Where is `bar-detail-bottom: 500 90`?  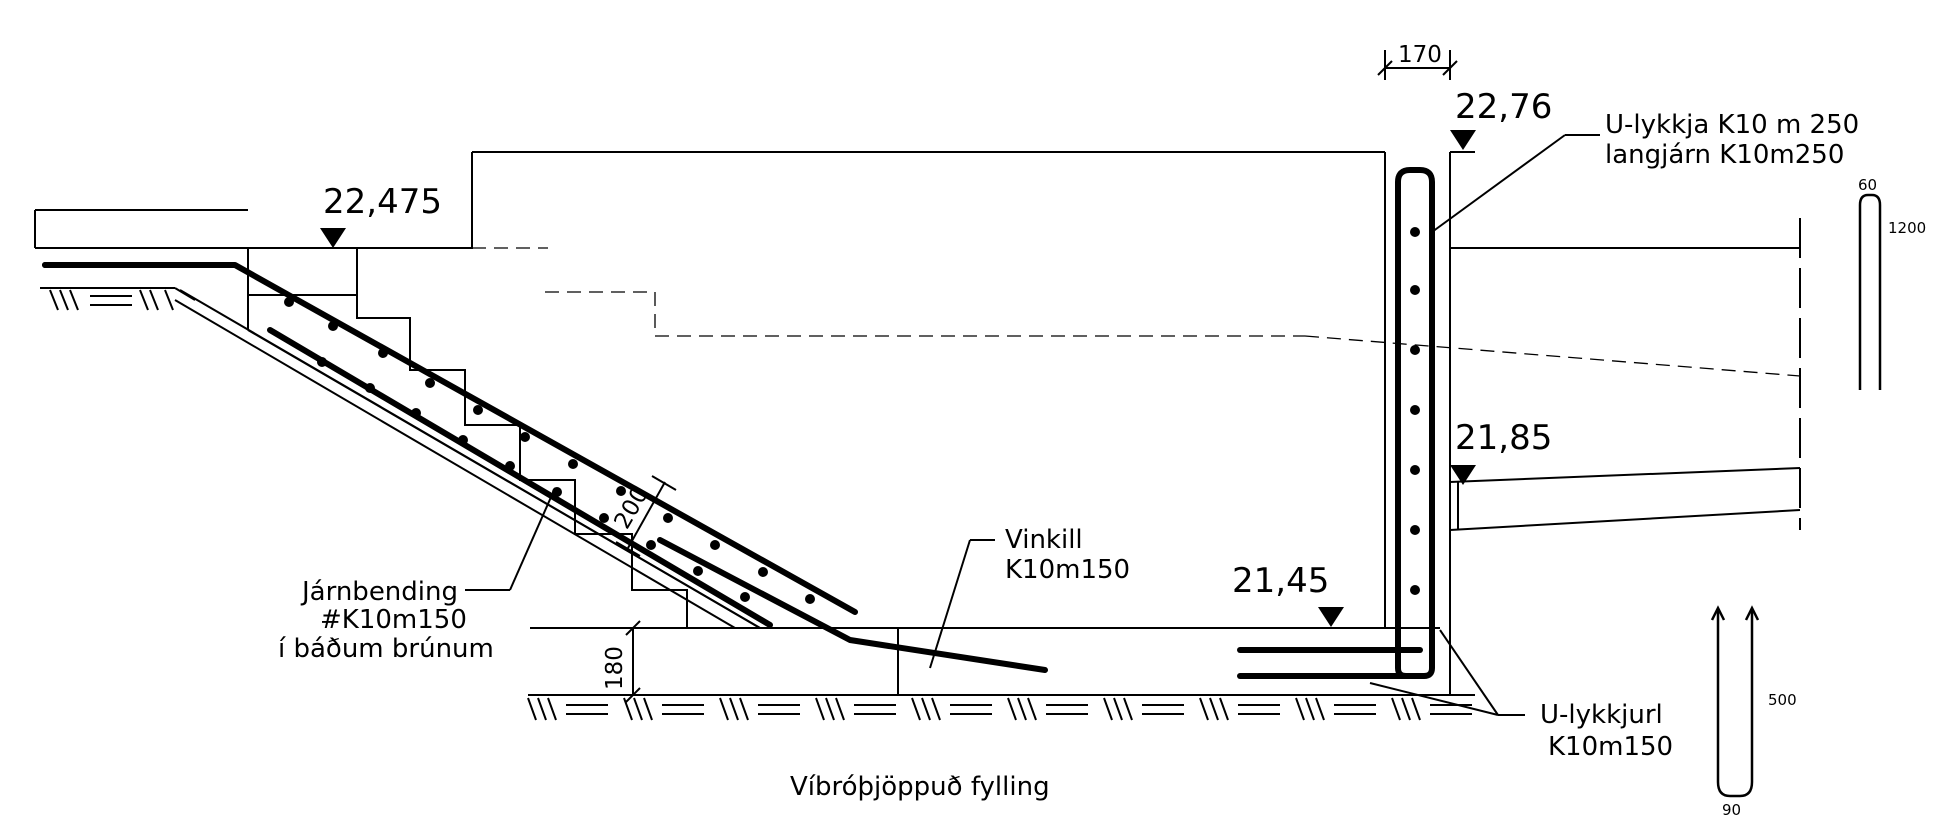
bar-detail-bottom: 500 90 is located at coordinates (1753, 710).